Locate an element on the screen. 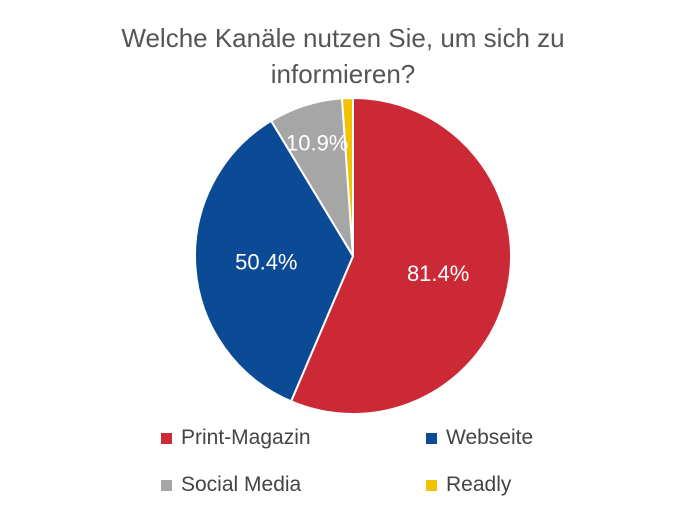 This screenshot has height=507, width=686. legend-label-social-media: Social Media is located at coordinates (241, 484).